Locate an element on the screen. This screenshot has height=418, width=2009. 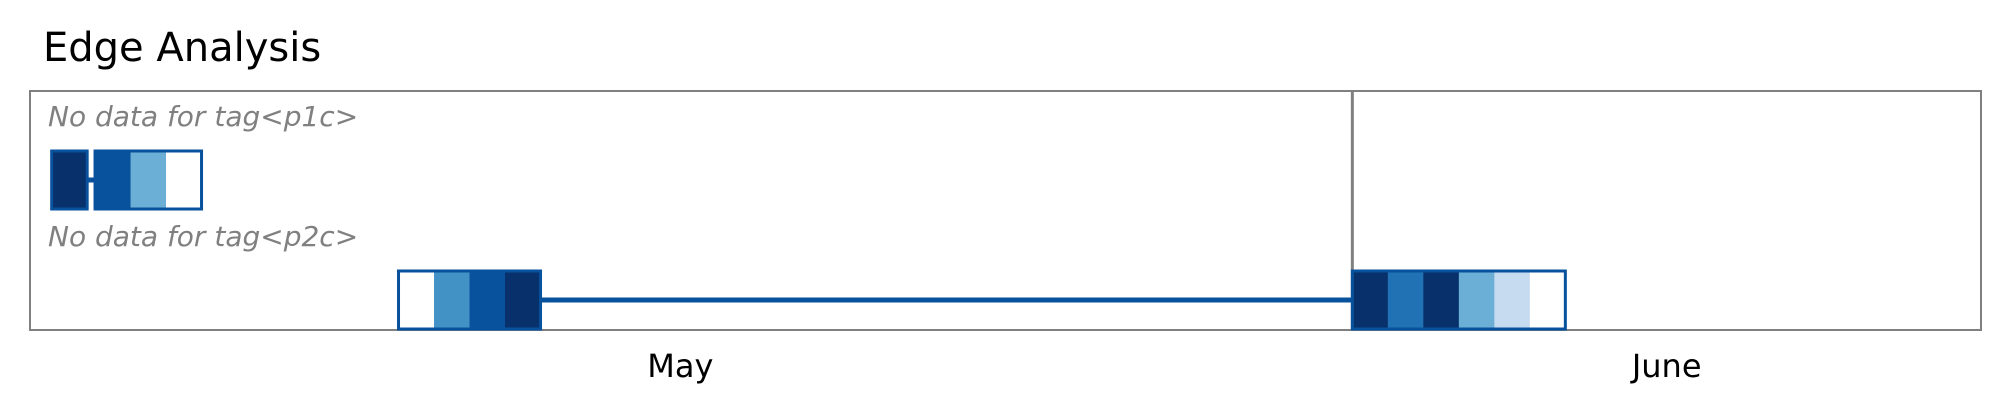
no-data-message: No data for tag<p2c> is located at coordinates (203, 236).